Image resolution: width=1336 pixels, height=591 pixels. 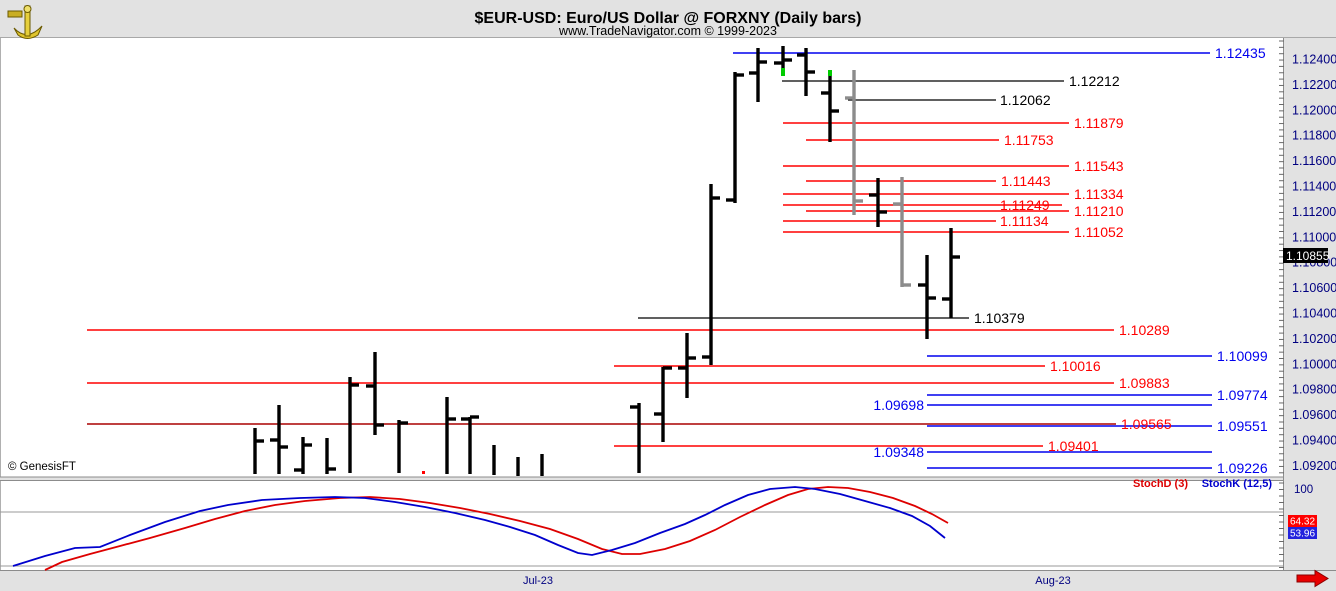 I want to click on genesis-watermark: © GenesisFT, so click(x=42, y=467).